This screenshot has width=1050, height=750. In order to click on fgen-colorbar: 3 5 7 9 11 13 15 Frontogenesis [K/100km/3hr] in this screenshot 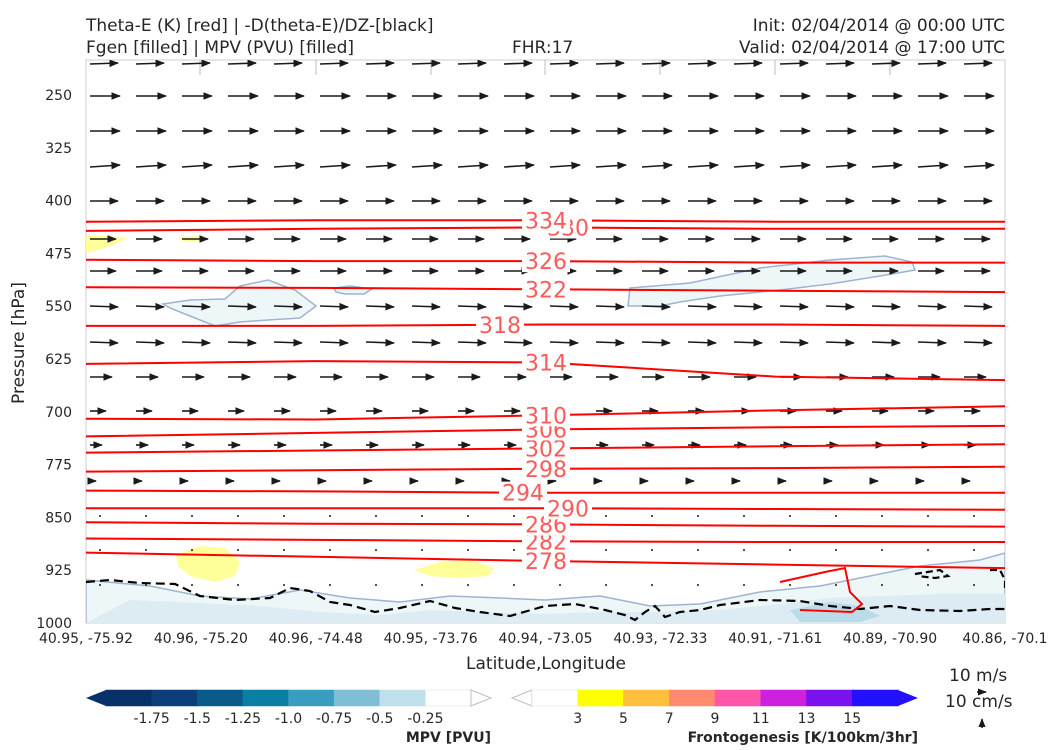, I will do `click(714, 717)`.